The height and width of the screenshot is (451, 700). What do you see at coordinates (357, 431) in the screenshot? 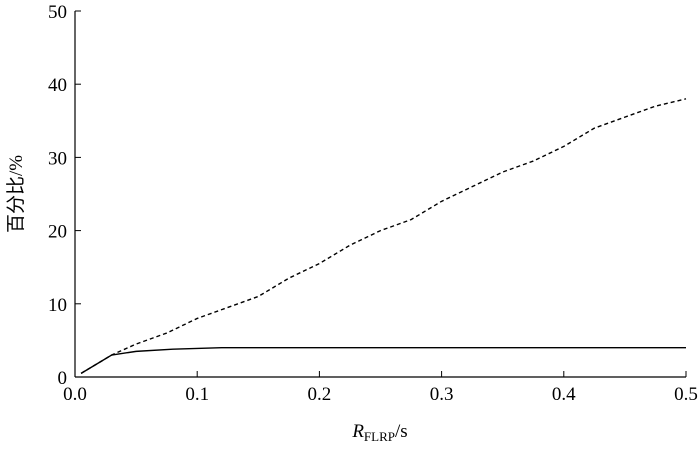
I see `x-label-main: R` at bounding box center [357, 431].